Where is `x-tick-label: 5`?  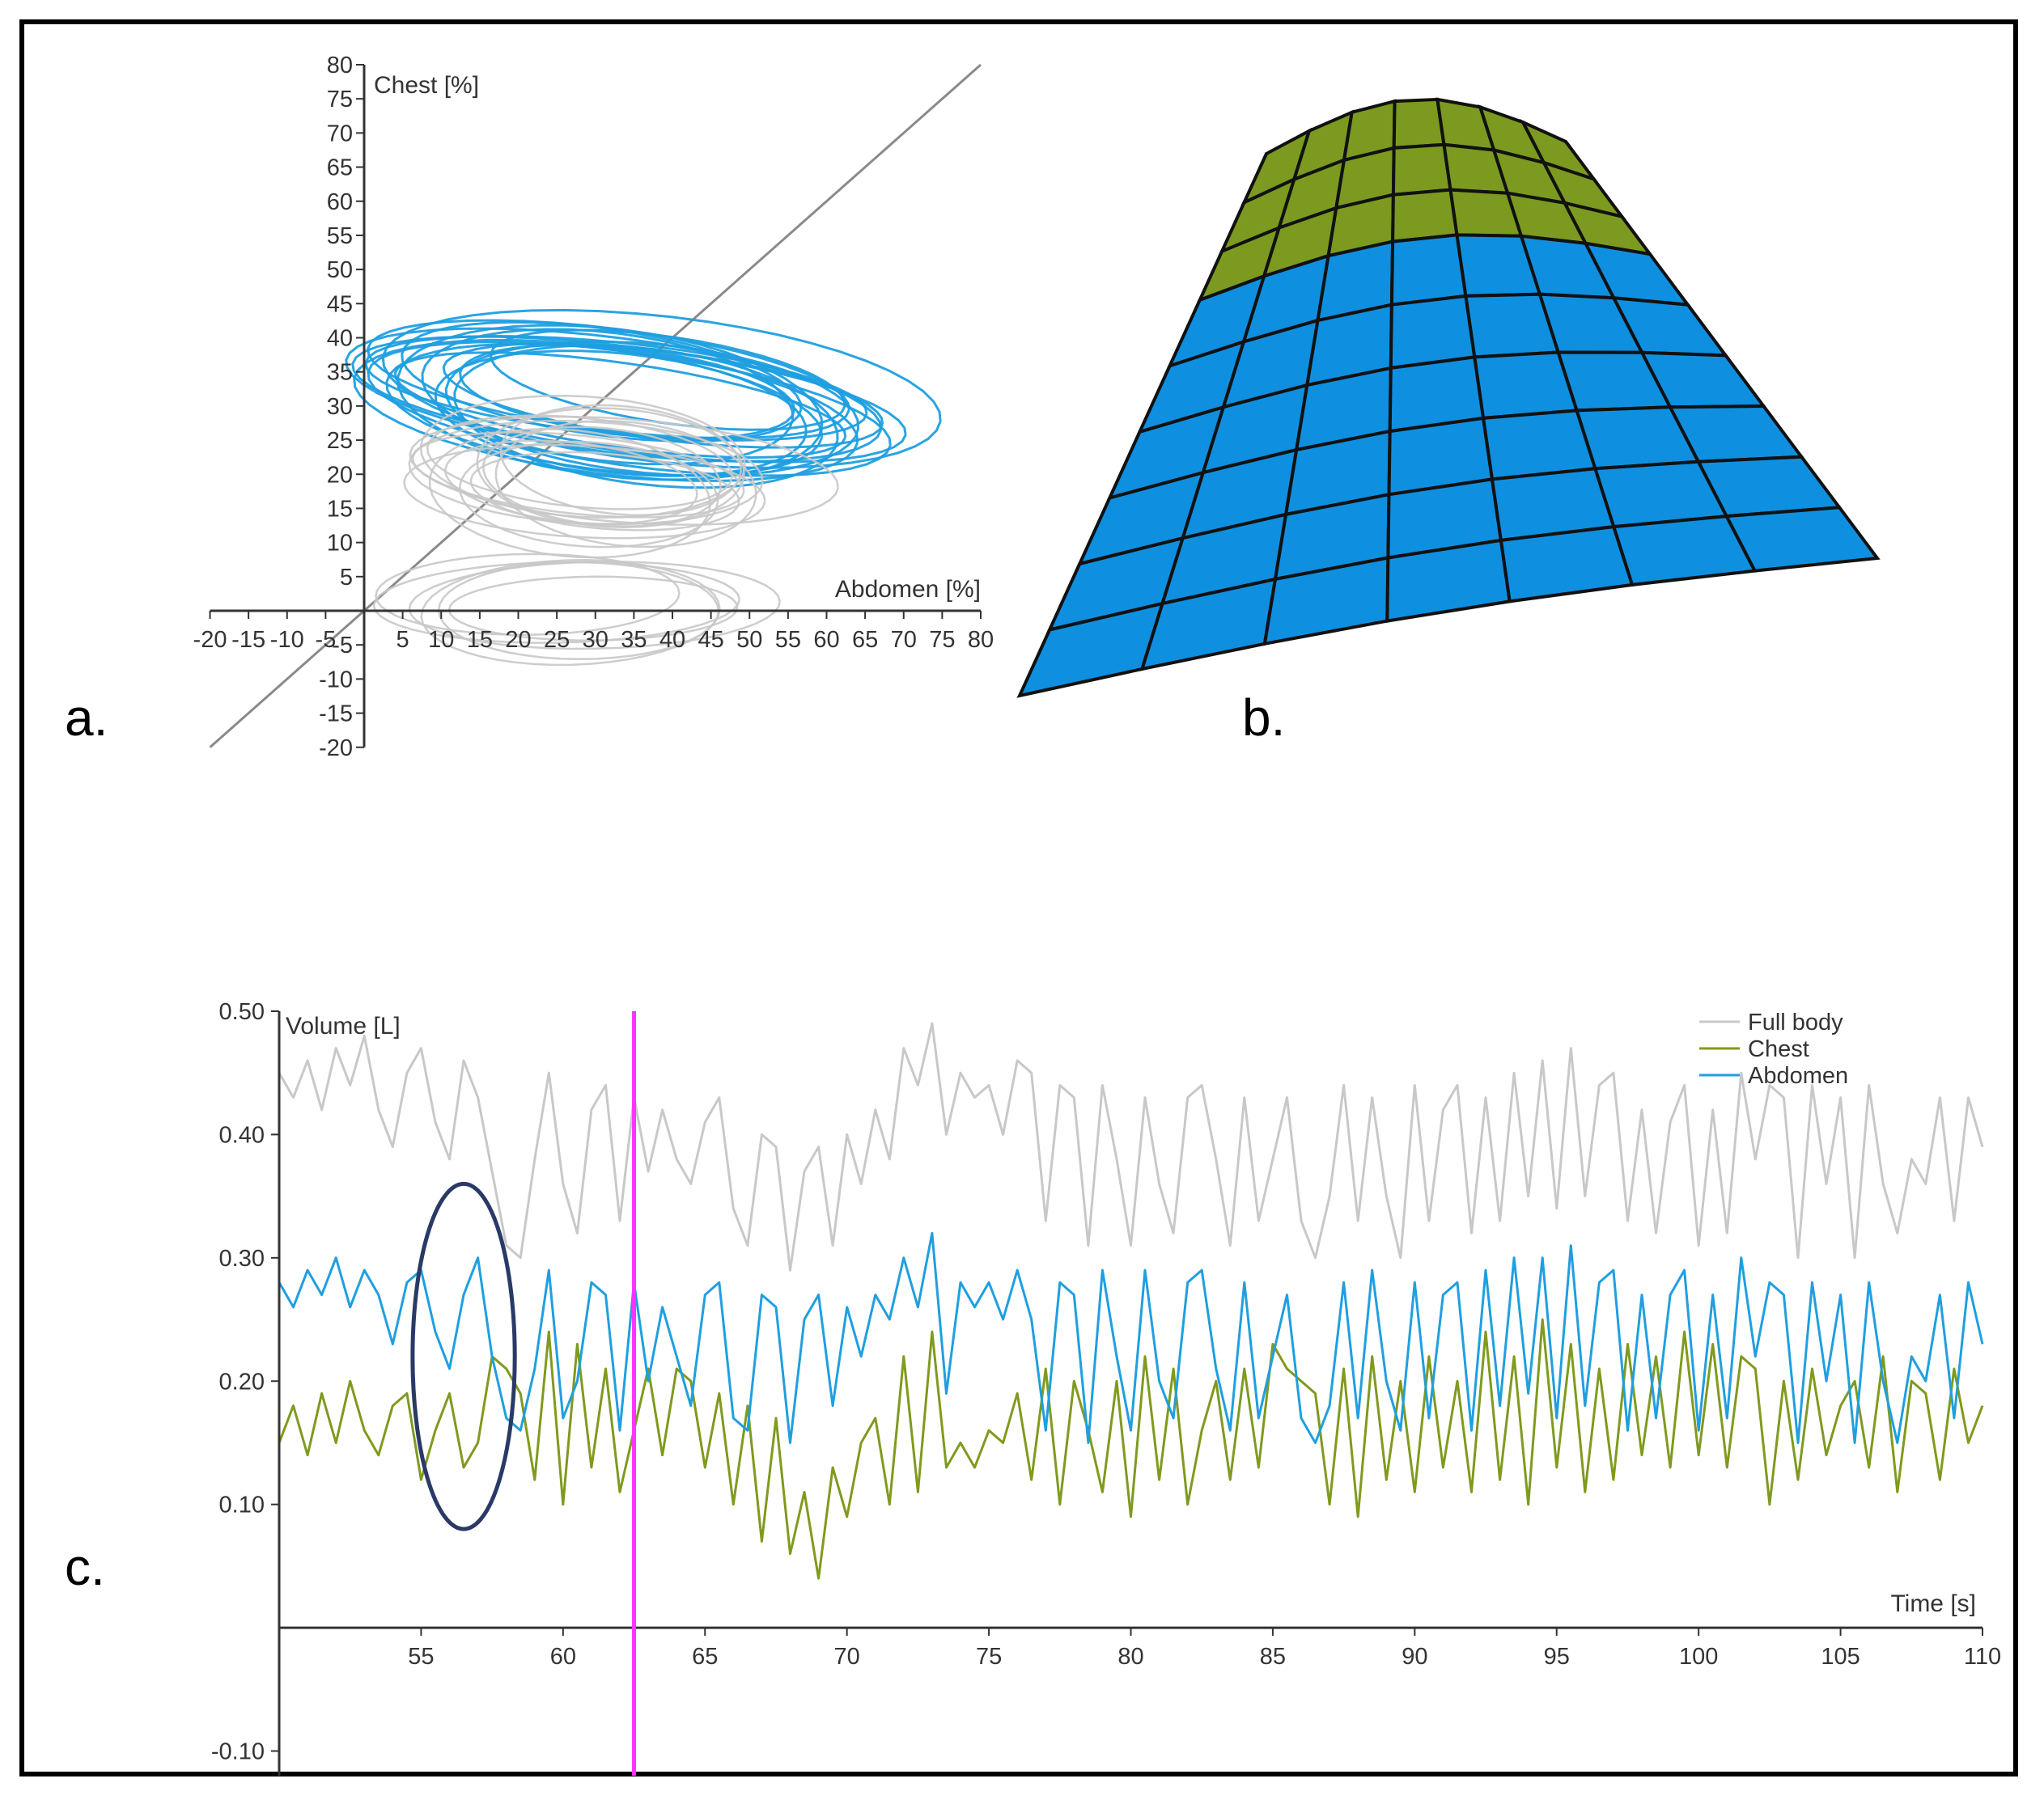 x-tick-label: 5 is located at coordinates (403, 640).